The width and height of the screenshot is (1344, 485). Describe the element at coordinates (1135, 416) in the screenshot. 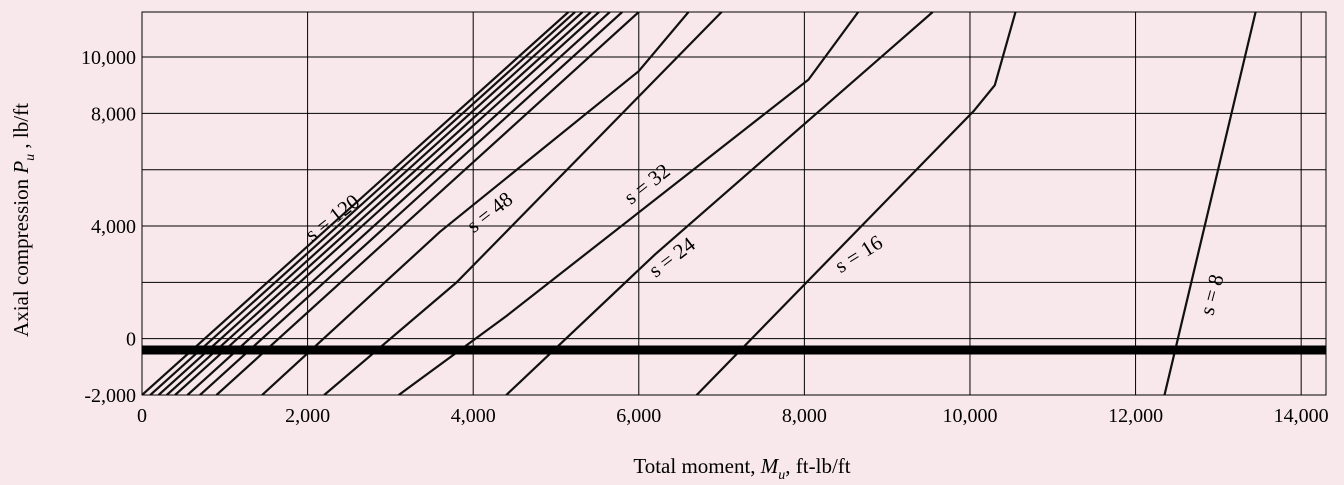

I see `x-tick-label: 12,000` at that location.